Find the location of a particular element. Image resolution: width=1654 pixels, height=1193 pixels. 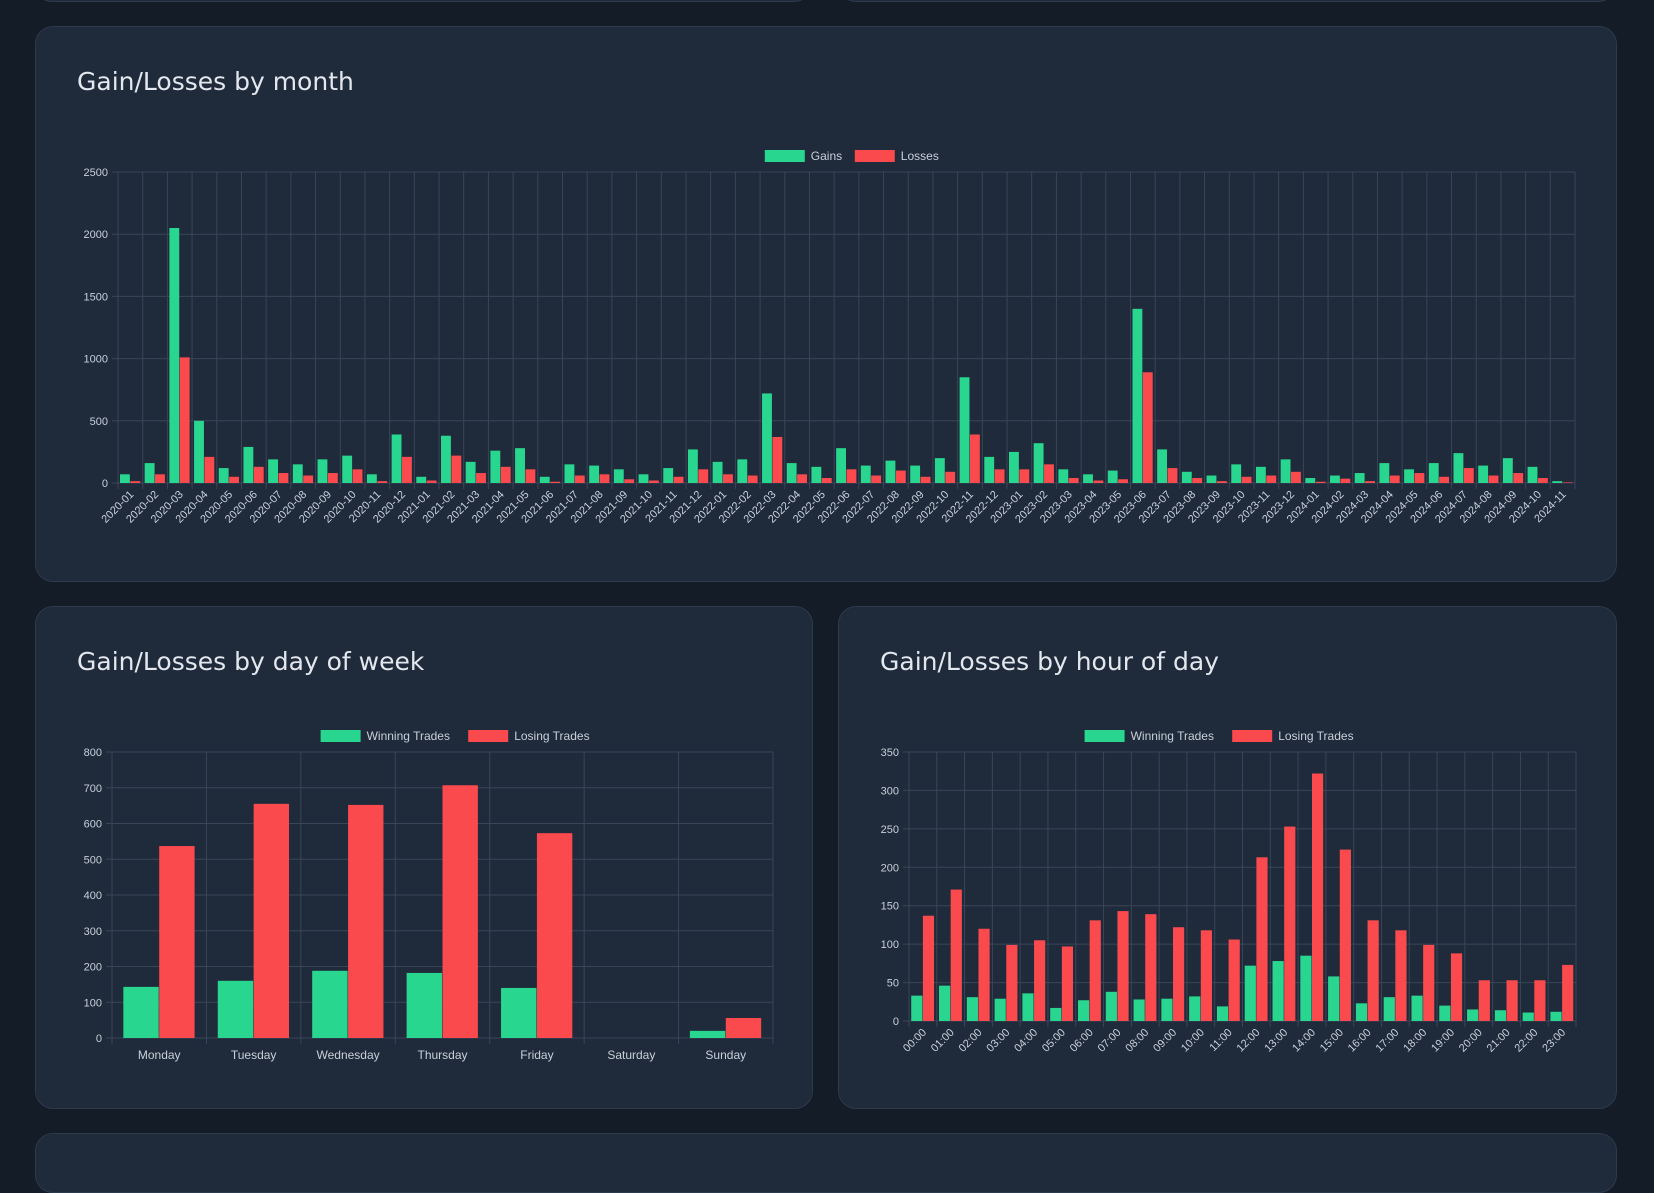

x-tick-label: 21:00 is located at coordinates (1499, 1041).